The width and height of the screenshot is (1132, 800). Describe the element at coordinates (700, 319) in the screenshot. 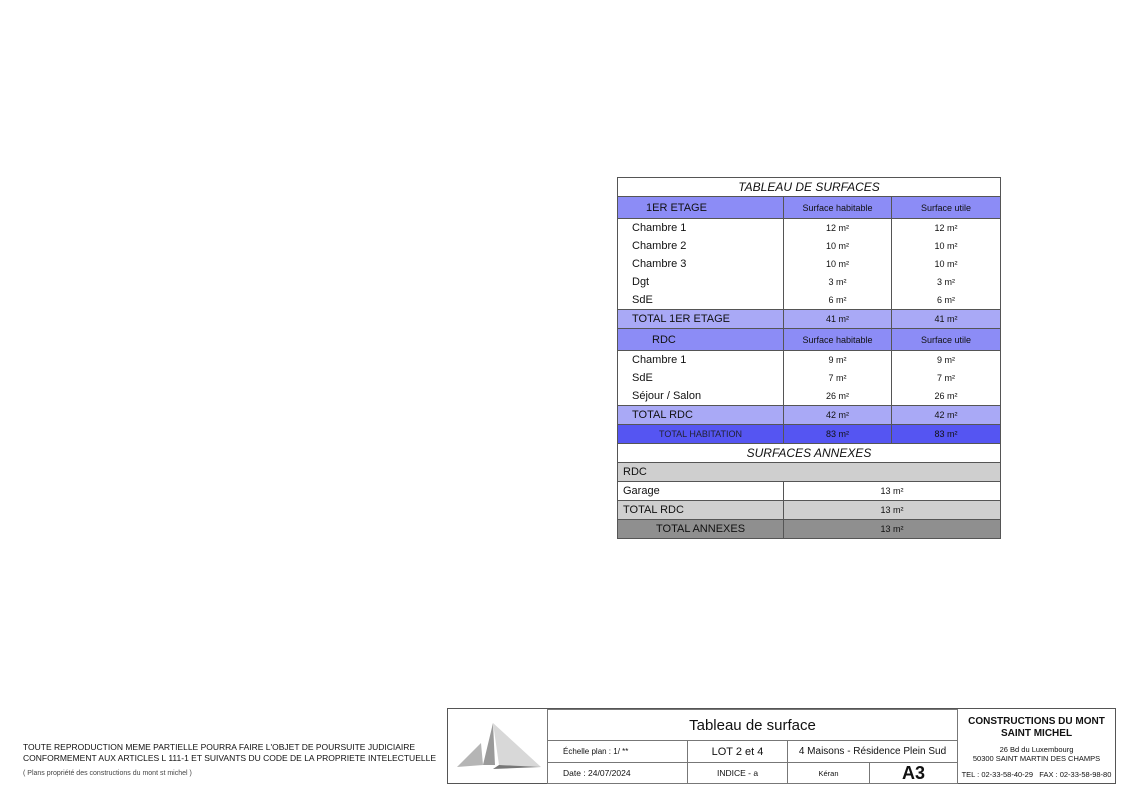

I see `total-label: TOTAL 1ER ETAGE` at that location.